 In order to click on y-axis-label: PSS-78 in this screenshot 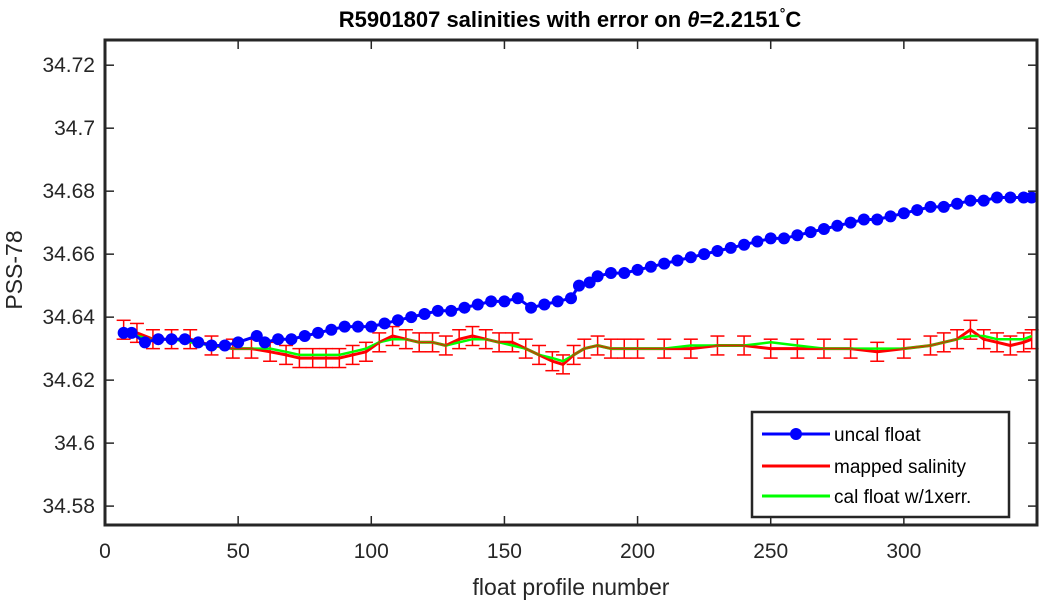, I will do `click(14, 269)`.